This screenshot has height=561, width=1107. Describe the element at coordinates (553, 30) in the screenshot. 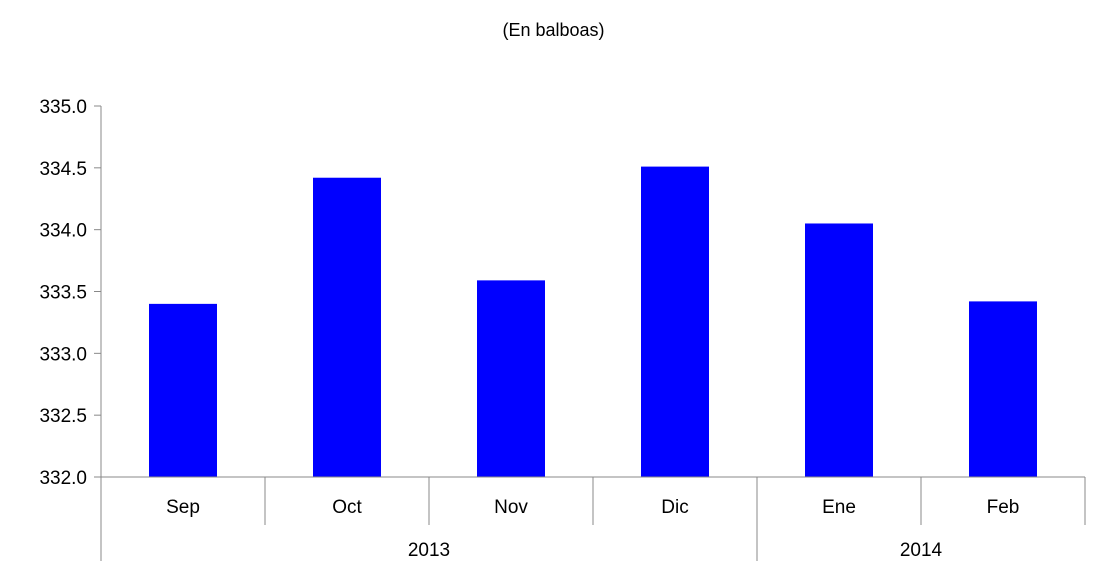

I see `chart-subtitle: (En balboas)` at that location.